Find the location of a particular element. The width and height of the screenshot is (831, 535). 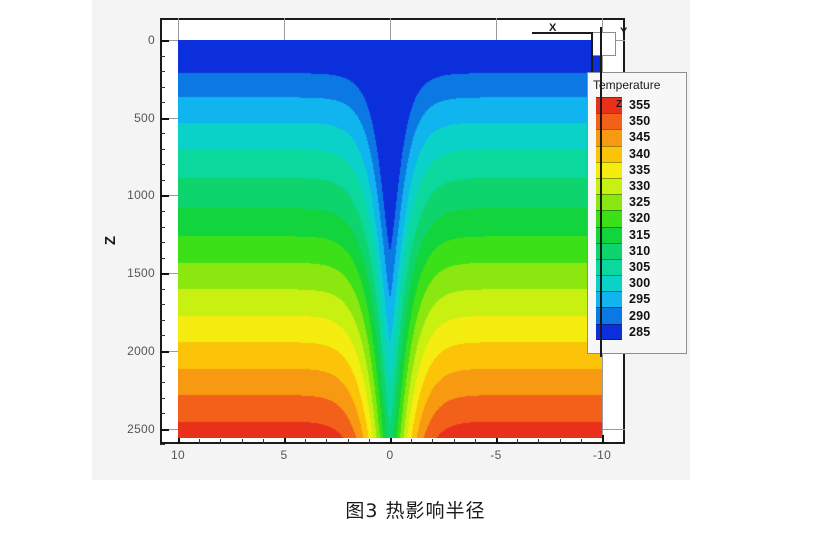

legend-entry: 305 is located at coordinates (640, 267).